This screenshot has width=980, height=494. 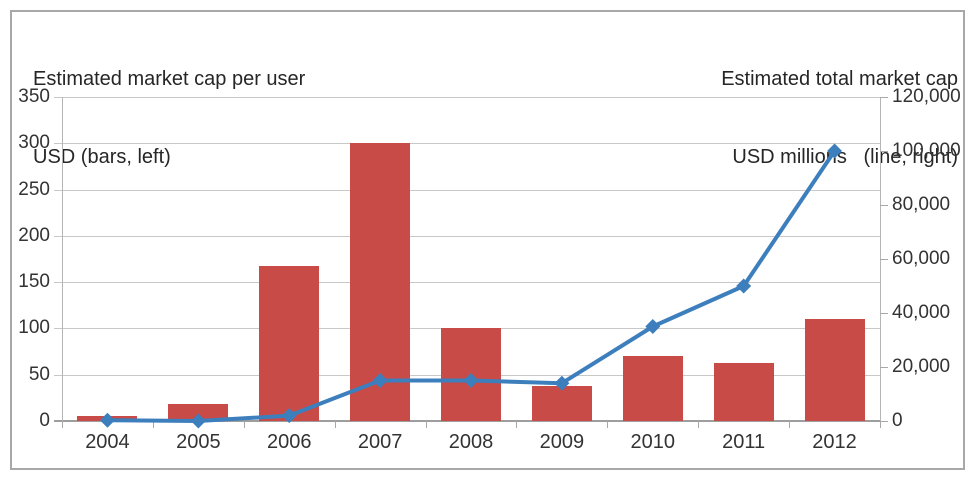 What do you see at coordinates (34, 235) in the screenshot?
I see `left-axis-tick-label: 200` at bounding box center [34, 235].